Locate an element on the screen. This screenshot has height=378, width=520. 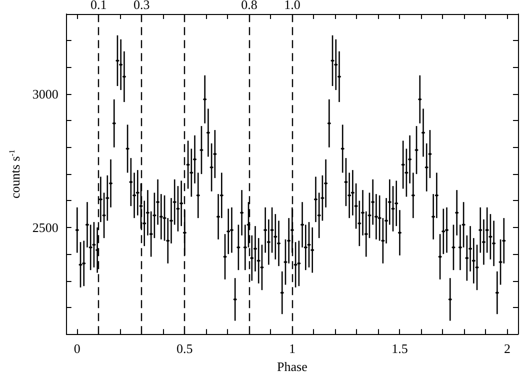
x-tick-label: 1 is located at coordinates (292, 348).